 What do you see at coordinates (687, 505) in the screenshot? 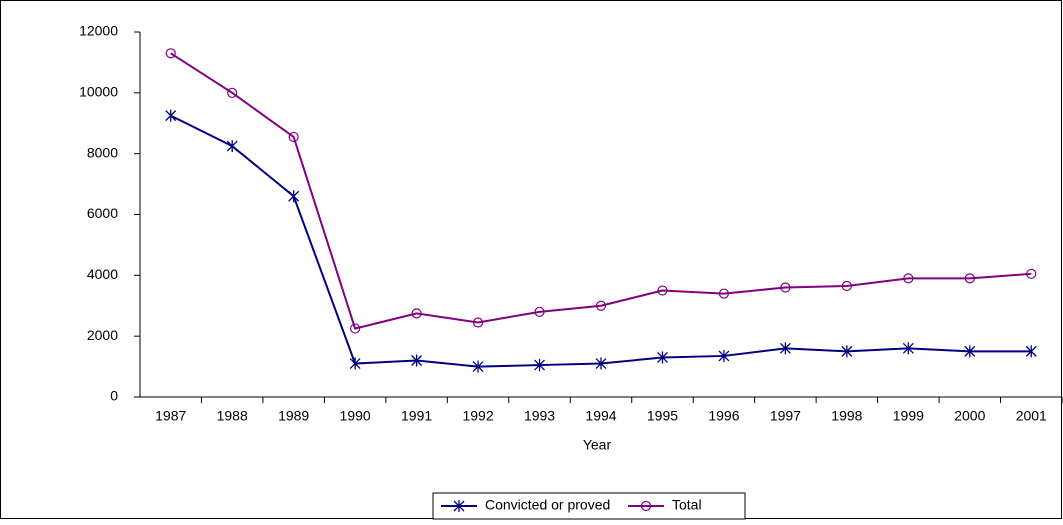
I see `legend-label: Total` at bounding box center [687, 505].